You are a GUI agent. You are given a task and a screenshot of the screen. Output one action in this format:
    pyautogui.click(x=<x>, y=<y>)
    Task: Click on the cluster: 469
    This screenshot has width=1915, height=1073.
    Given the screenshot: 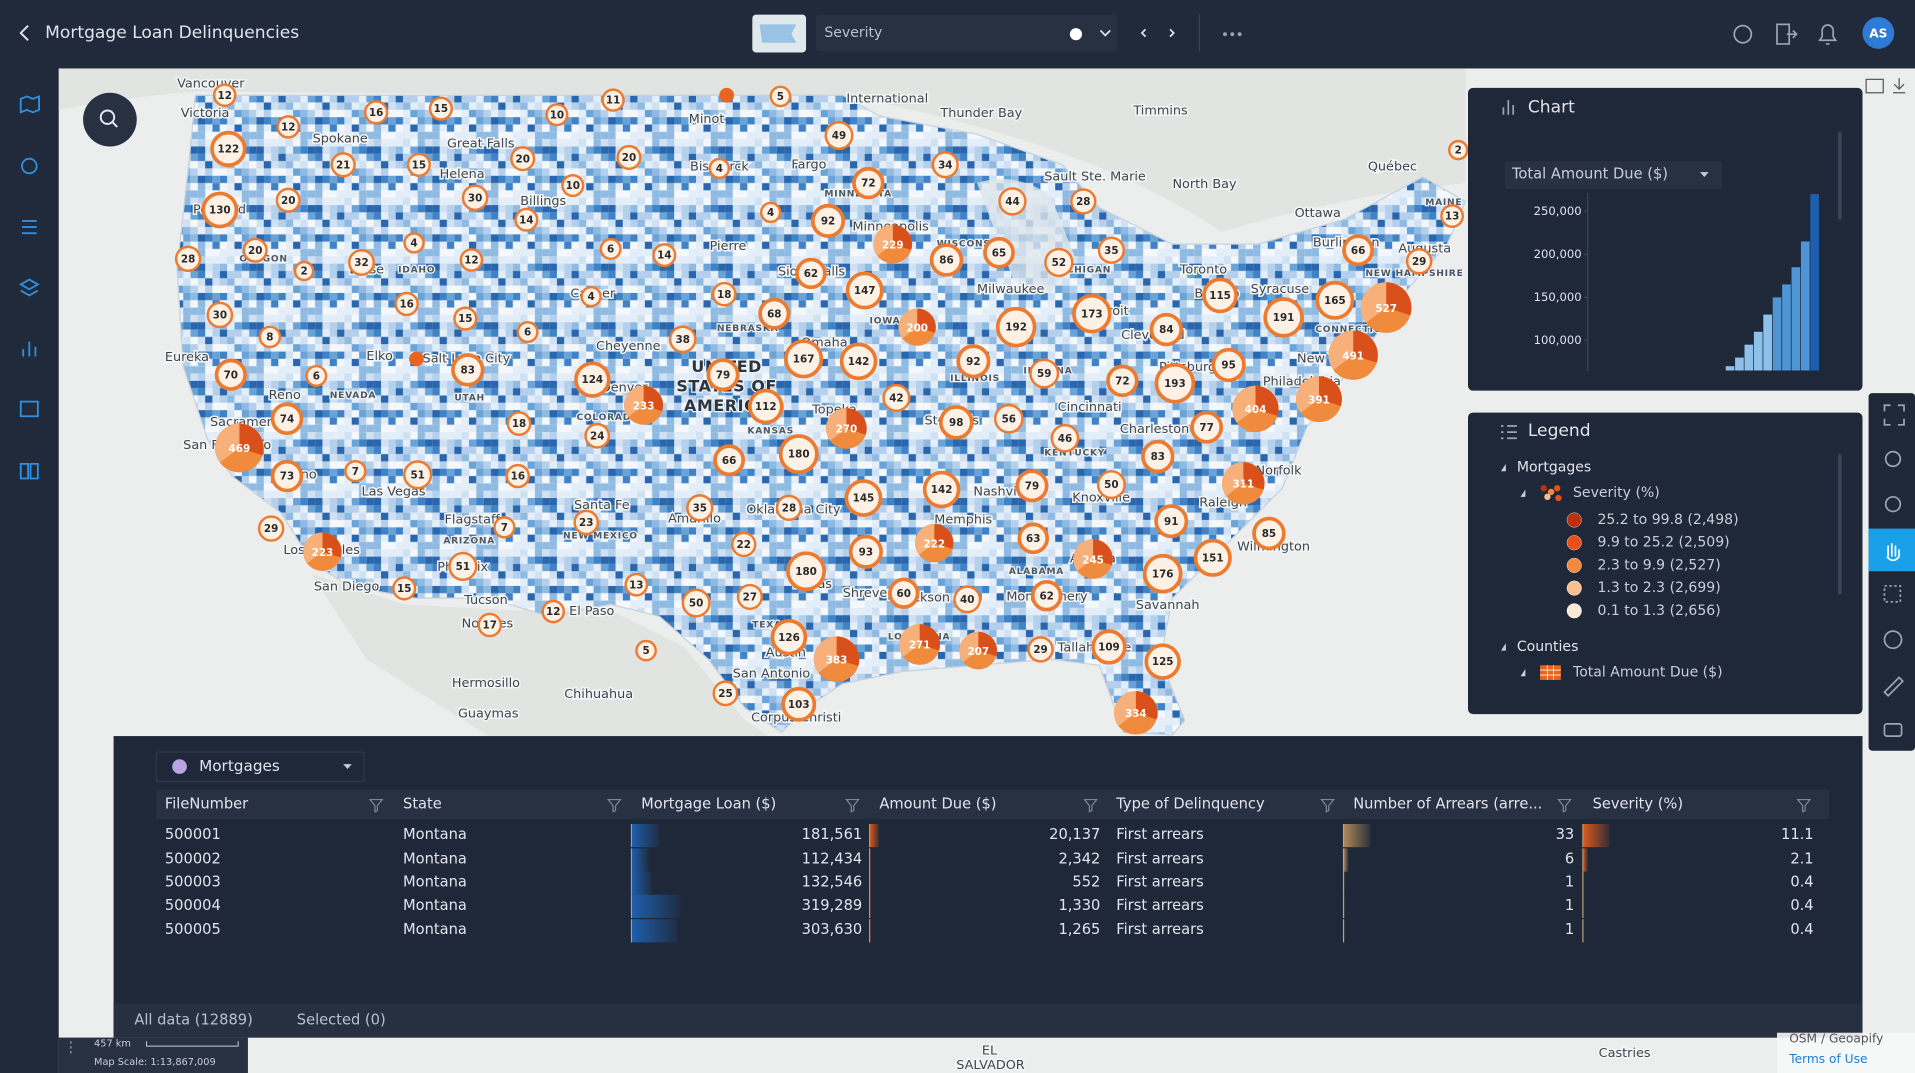 What is the action you would take?
    pyautogui.click(x=239, y=448)
    